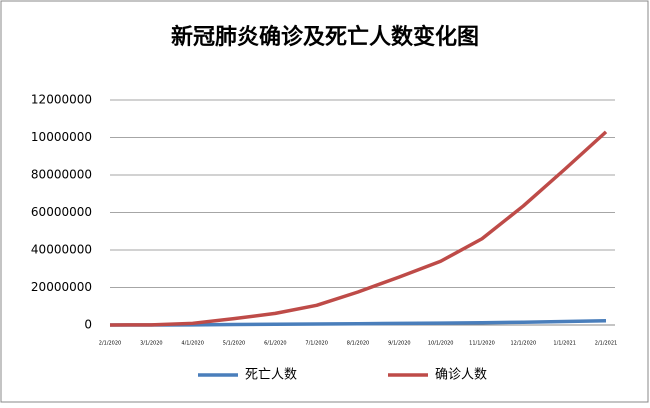 This screenshot has height=408, width=650. What do you see at coordinates (441, 344) in the screenshot?
I see `x-tick-label: 10/1/2020` at bounding box center [441, 344].